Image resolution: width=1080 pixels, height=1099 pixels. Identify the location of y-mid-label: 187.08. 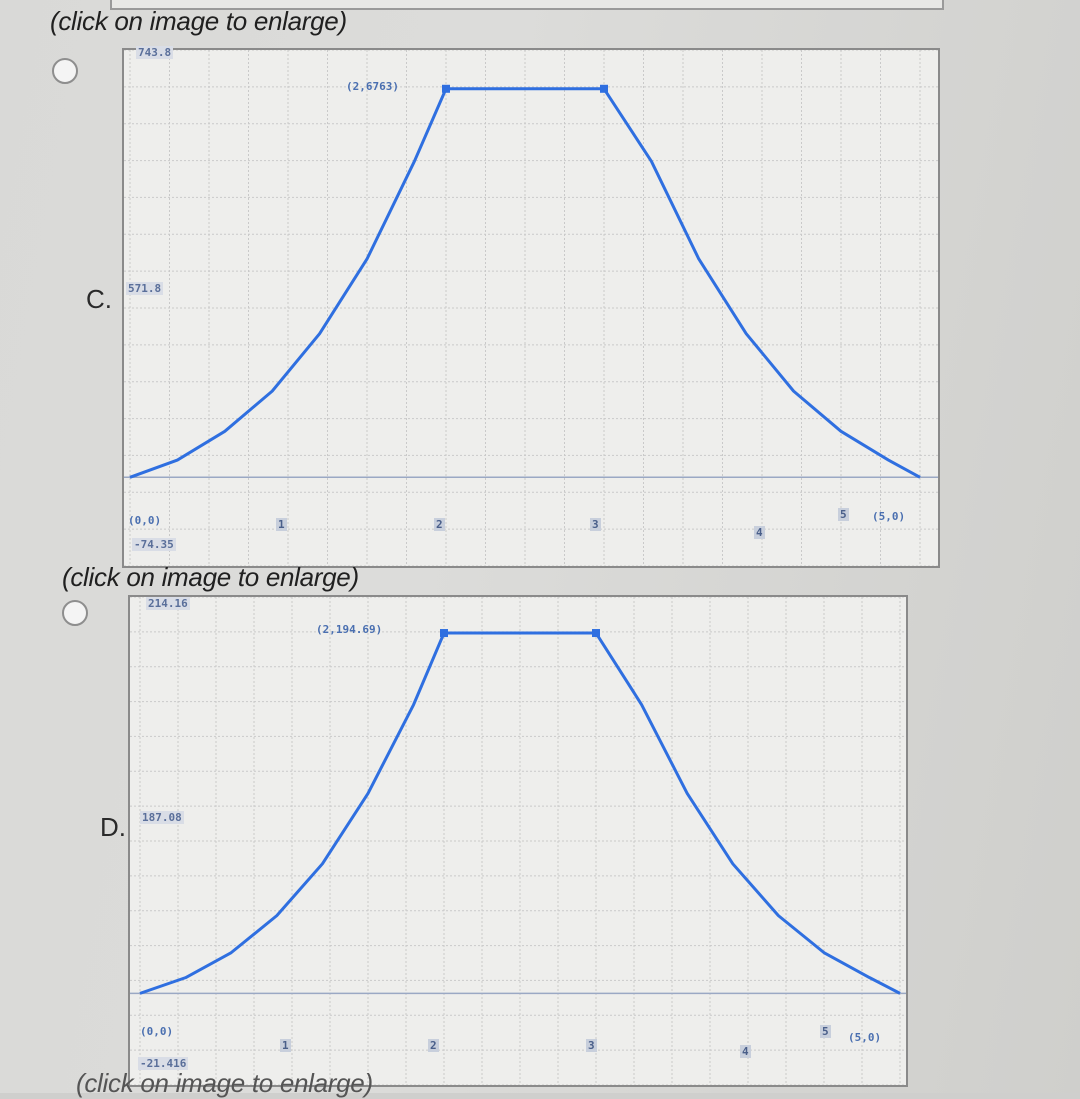
(162, 817).